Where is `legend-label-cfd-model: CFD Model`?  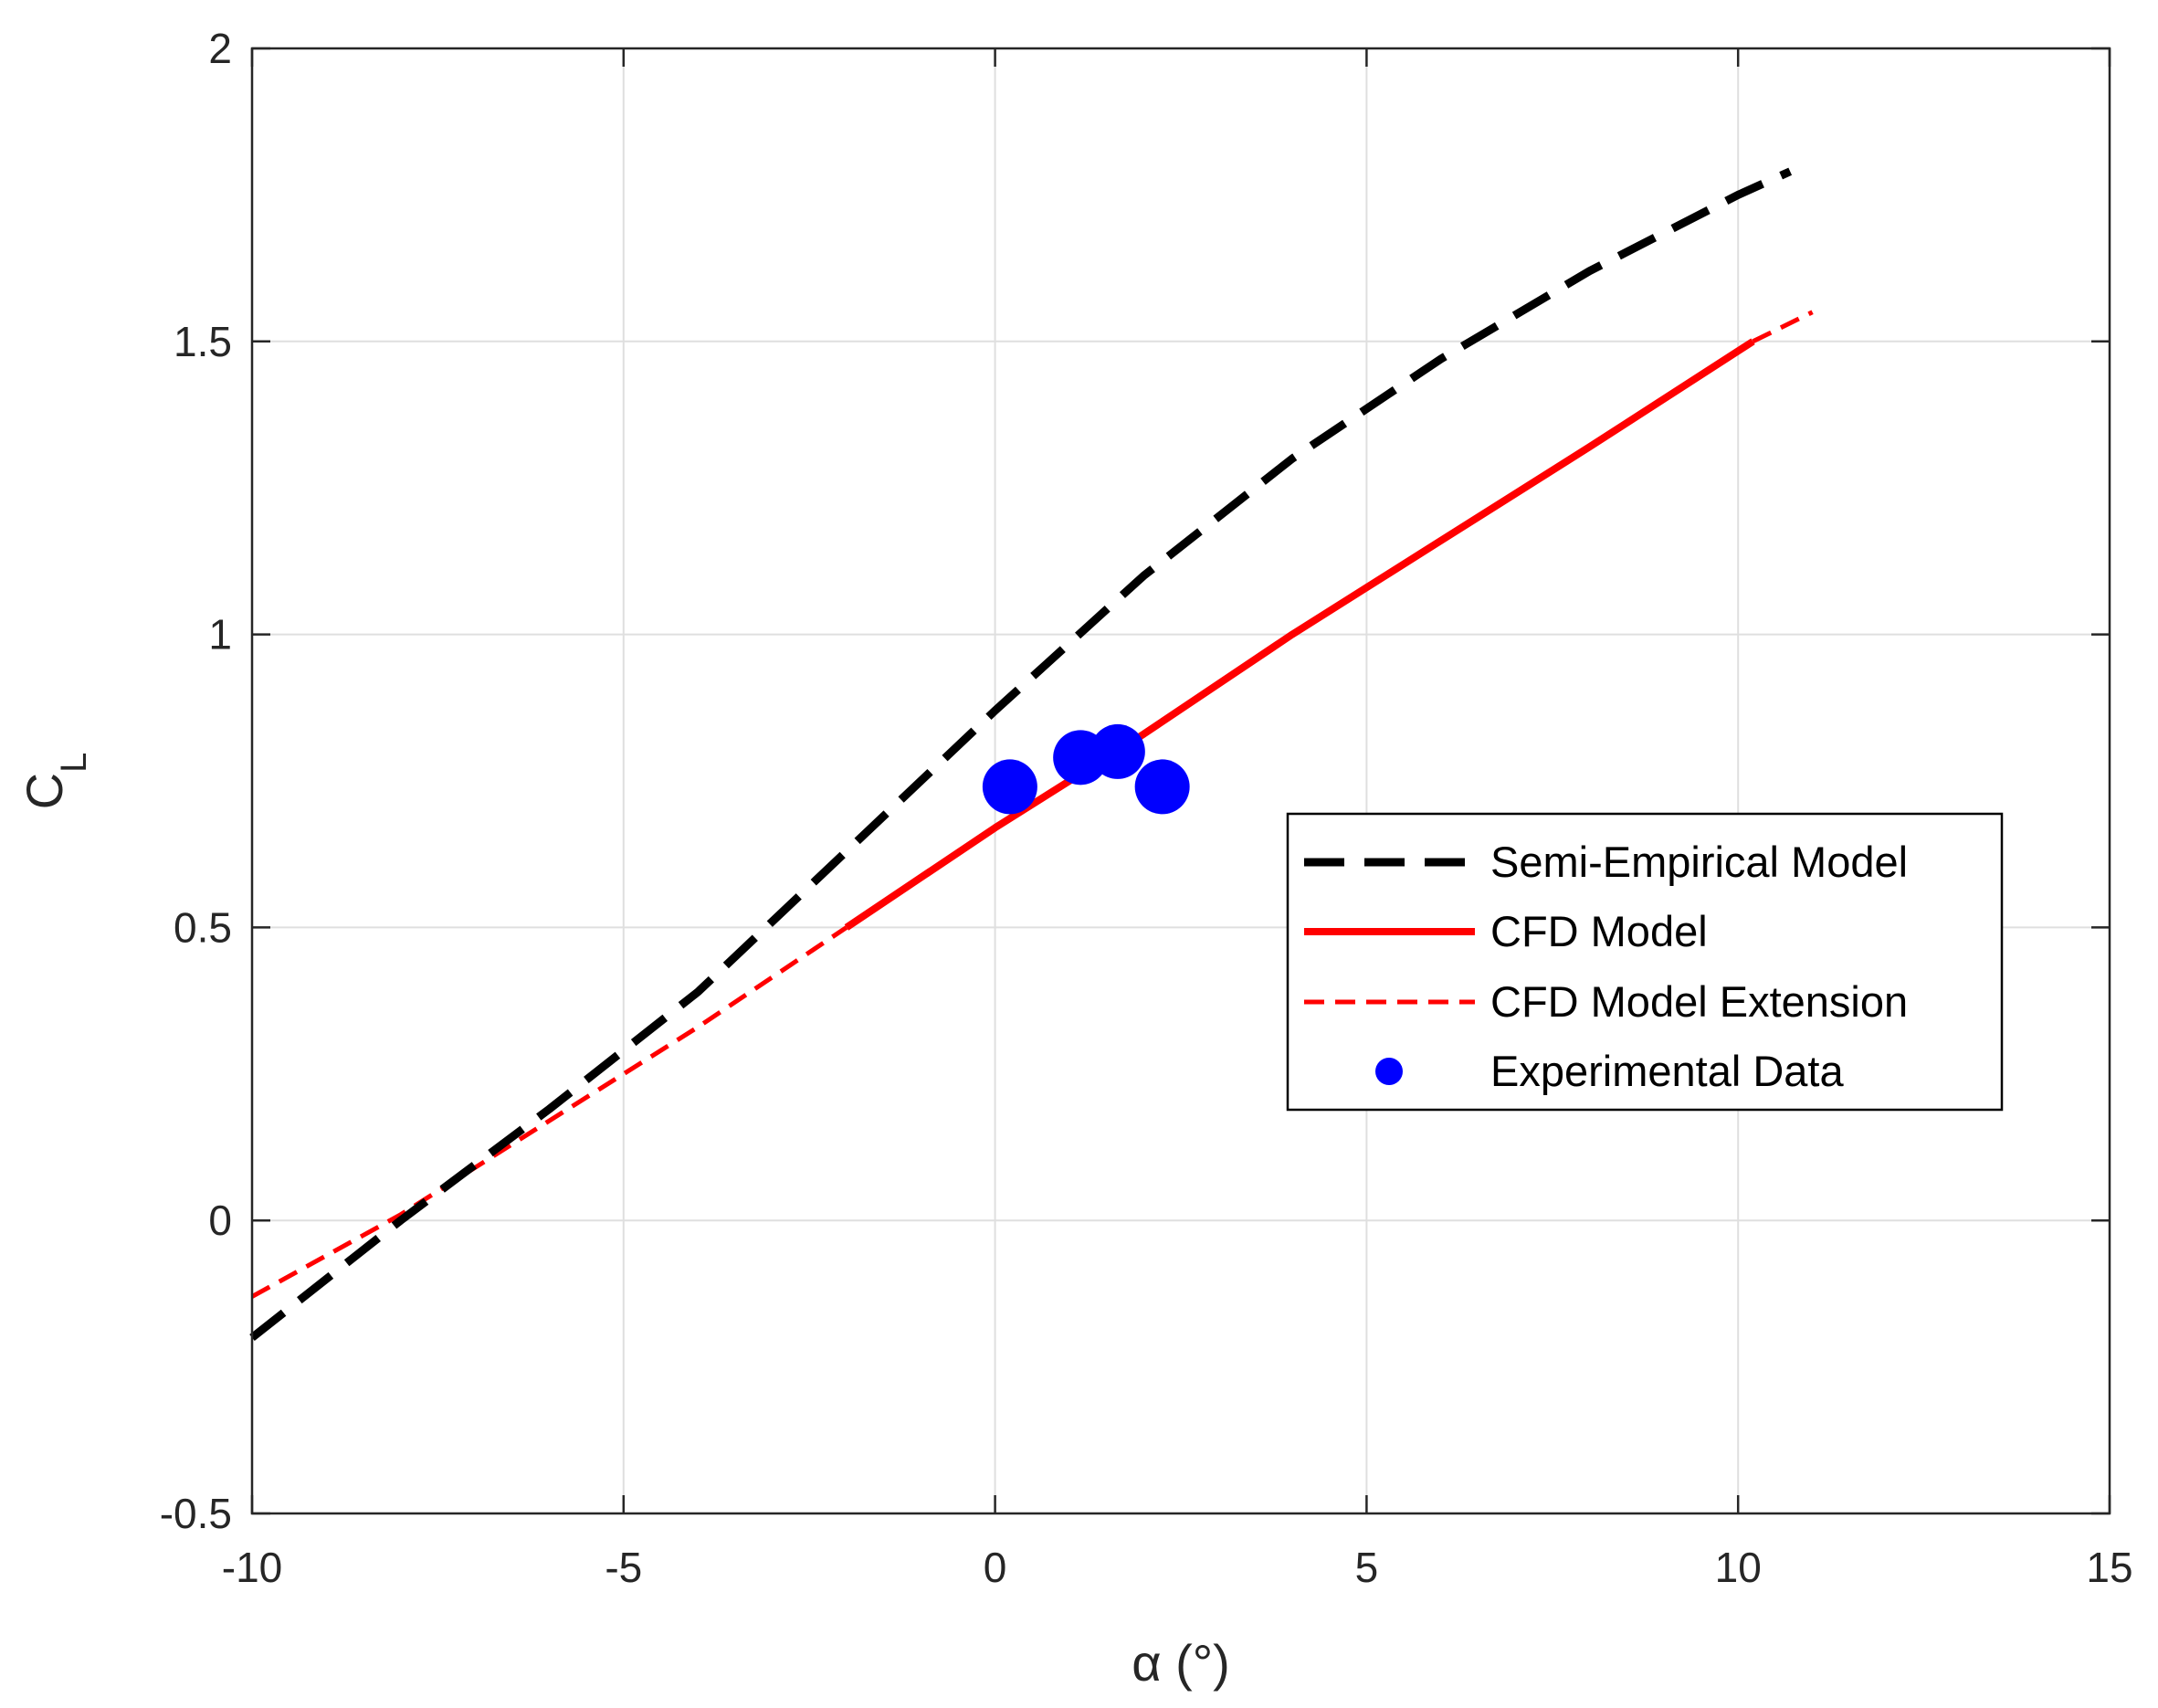
legend-label-cfd-model: CFD Model is located at coordinates (1599, 931).